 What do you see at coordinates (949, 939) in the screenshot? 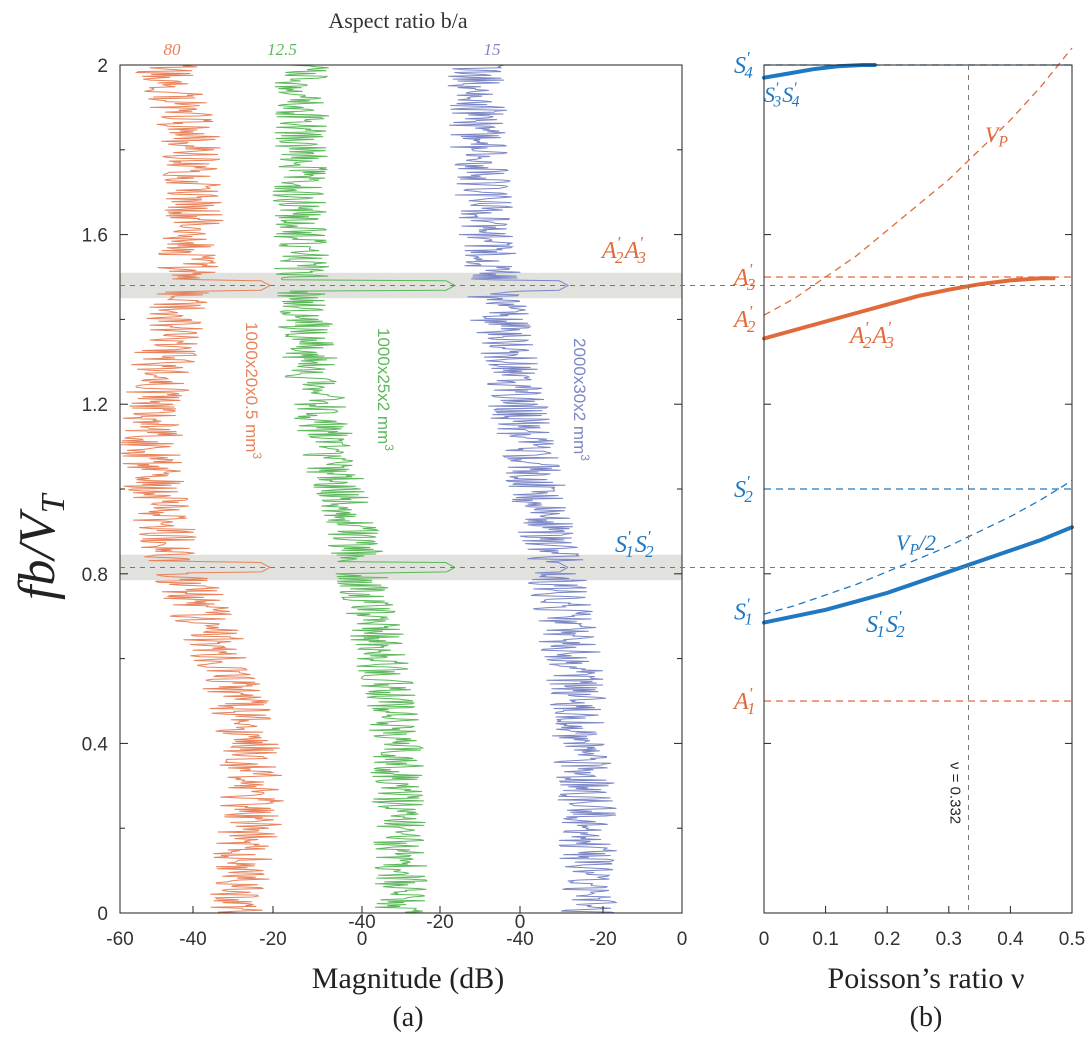
I see `x-tick-label: 0.3` at bounding box center [949, 939].